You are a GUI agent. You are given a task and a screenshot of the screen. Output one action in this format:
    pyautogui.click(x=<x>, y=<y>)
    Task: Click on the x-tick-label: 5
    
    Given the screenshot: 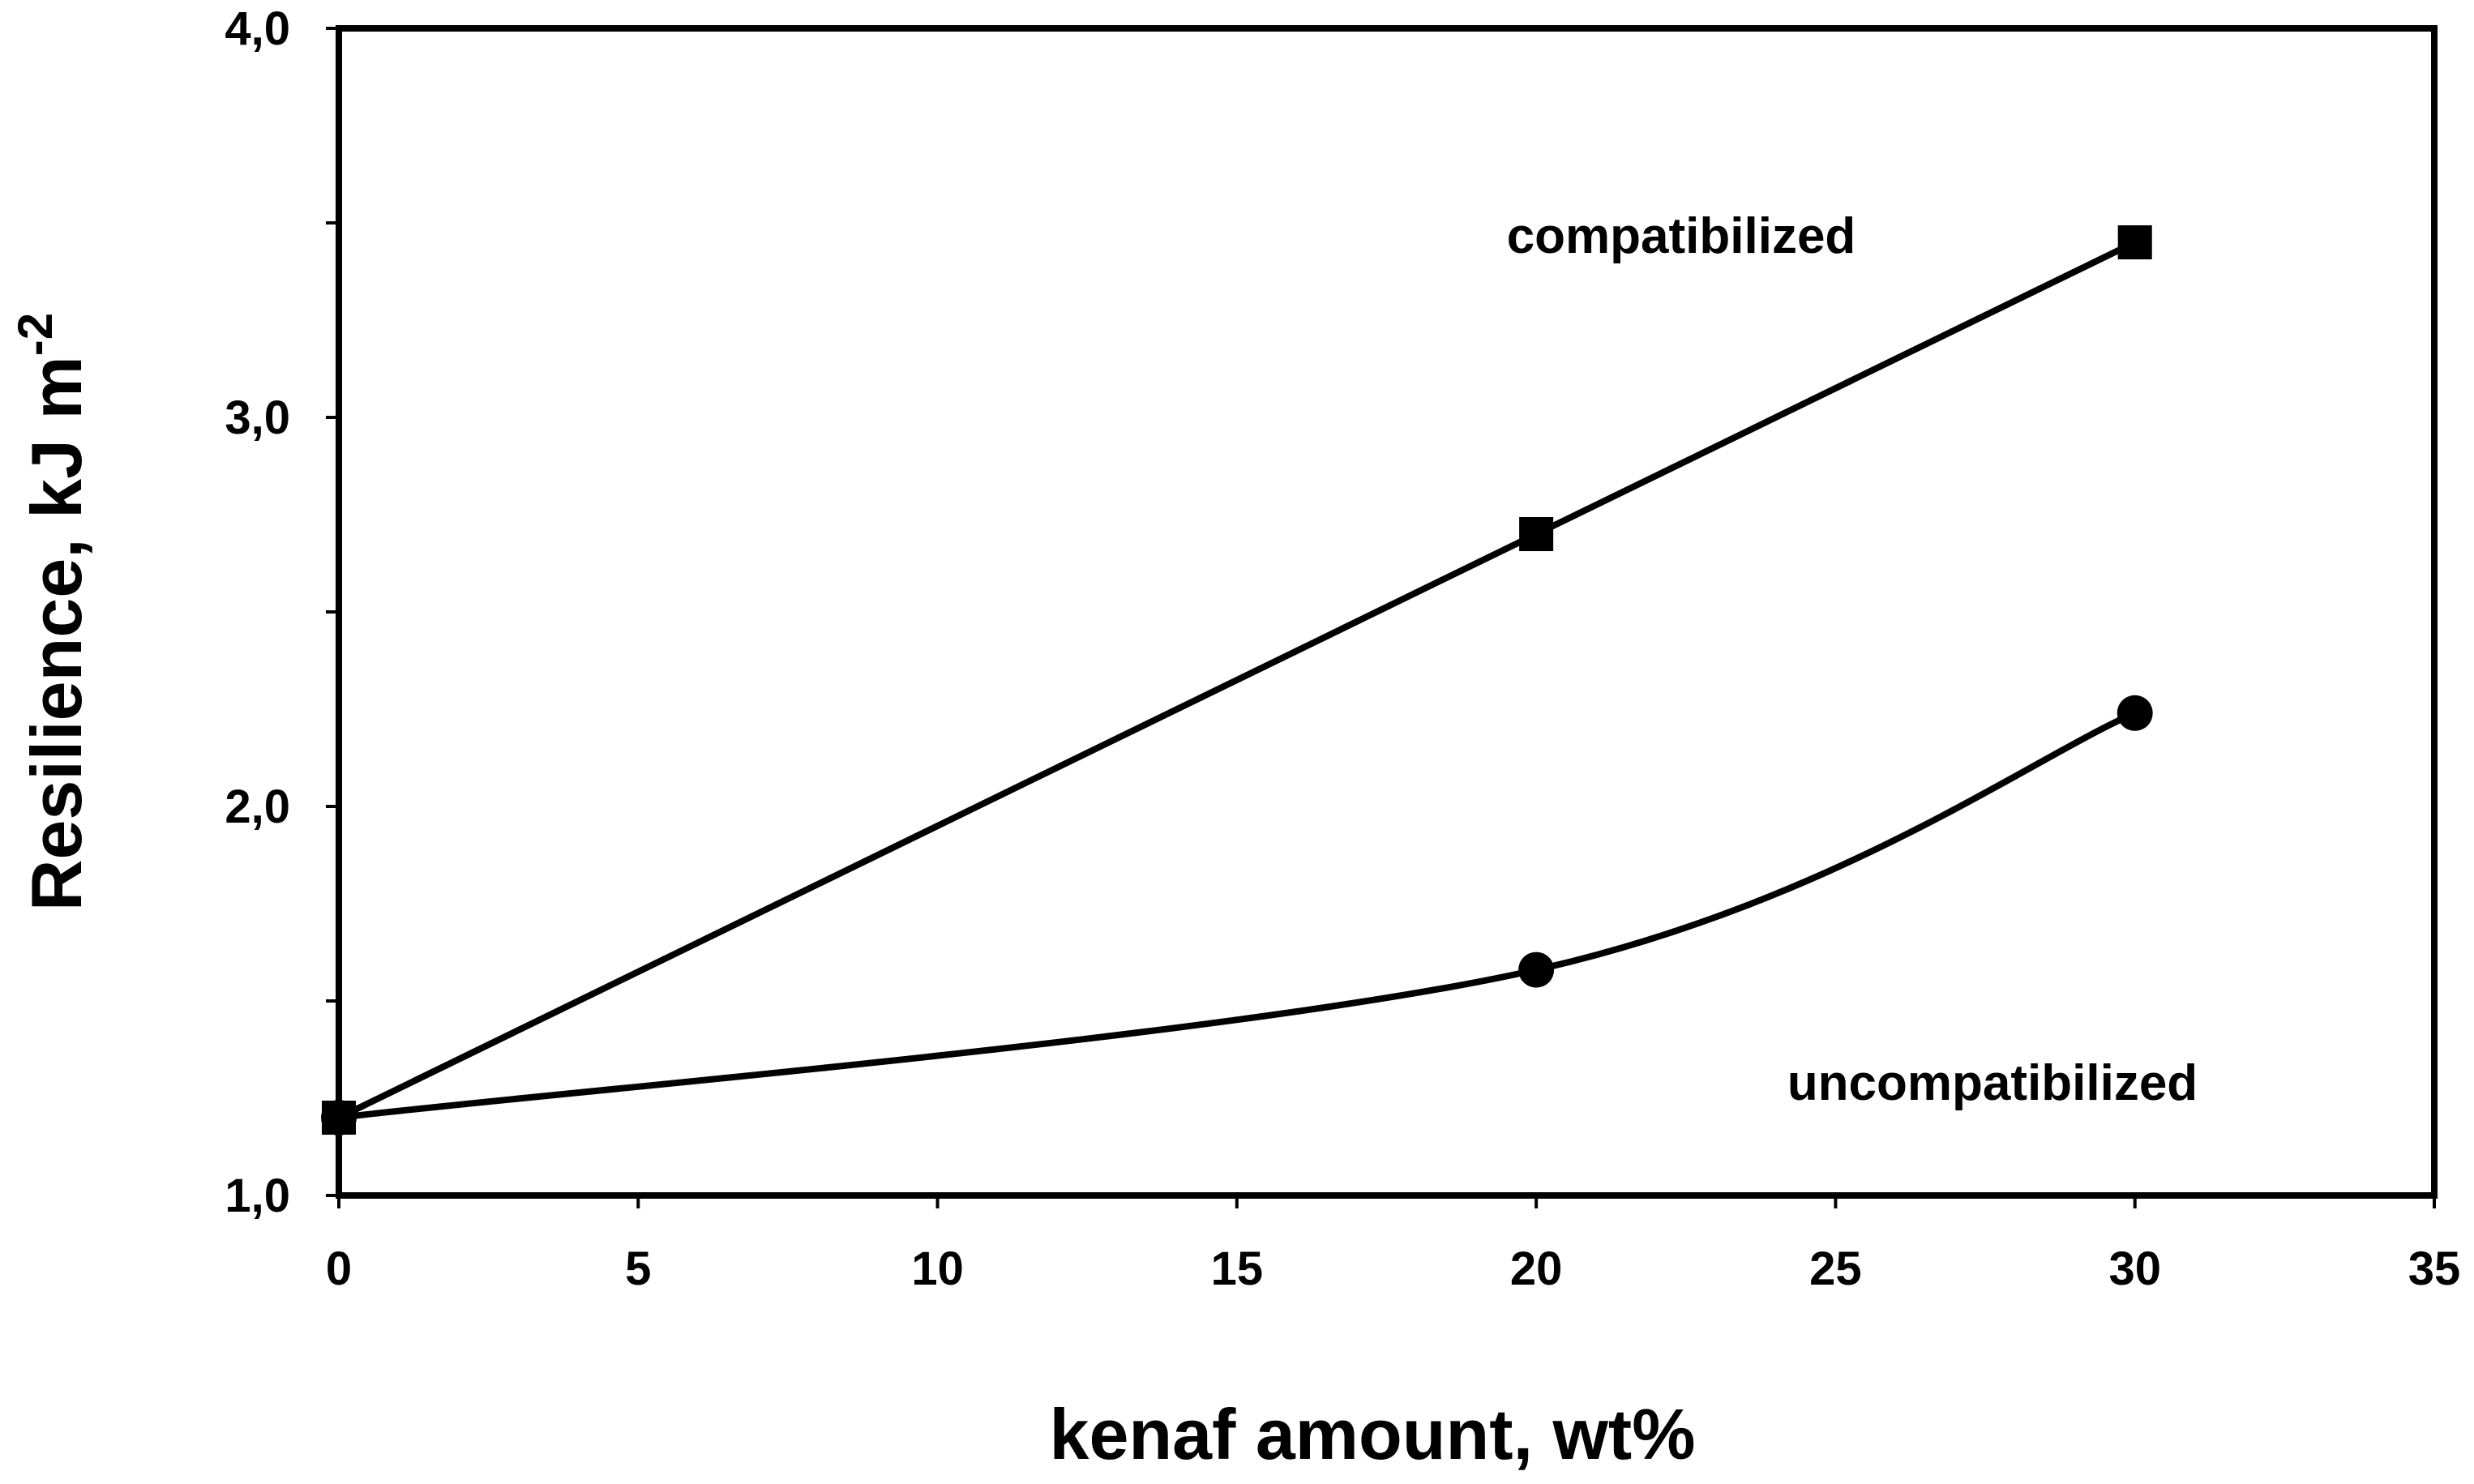 What is the action you would take?
    pyautogui.click(x=638, y=1268)
    